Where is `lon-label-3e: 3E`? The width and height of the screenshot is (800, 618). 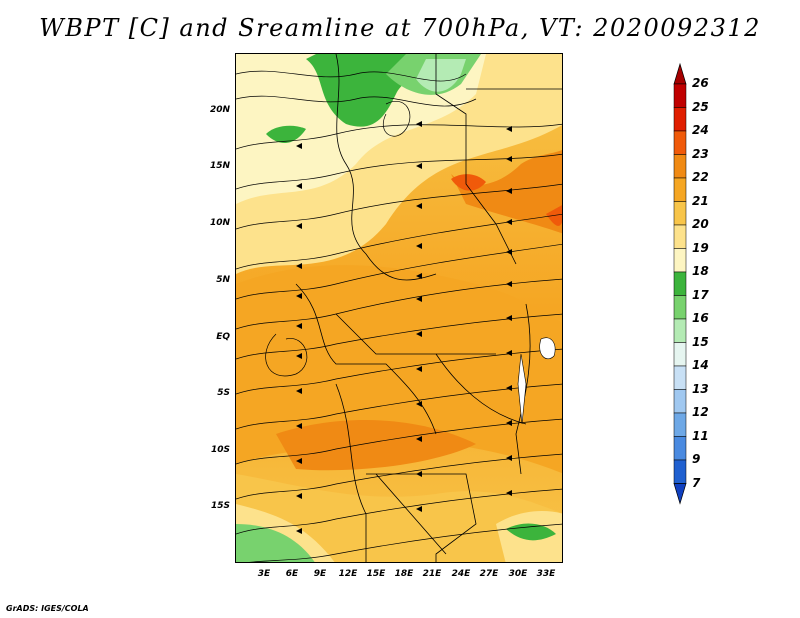
lon-label-3e: 3E is located at coordinates (264, 574).